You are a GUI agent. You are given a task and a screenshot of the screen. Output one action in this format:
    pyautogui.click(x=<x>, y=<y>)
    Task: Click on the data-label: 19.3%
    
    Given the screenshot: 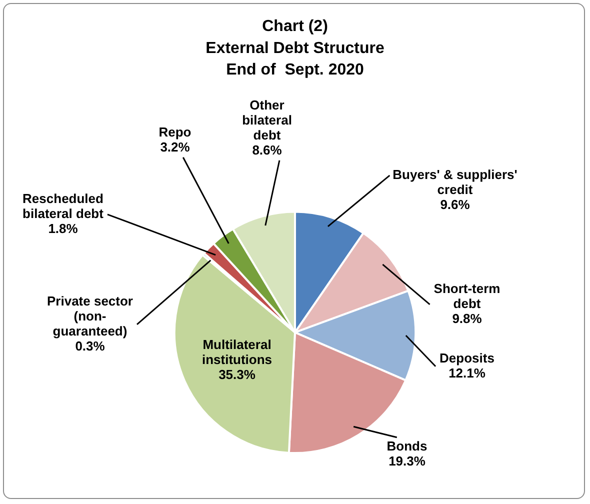 What is the action you would take?
    pyautogui.click(x=407, y=460)
    